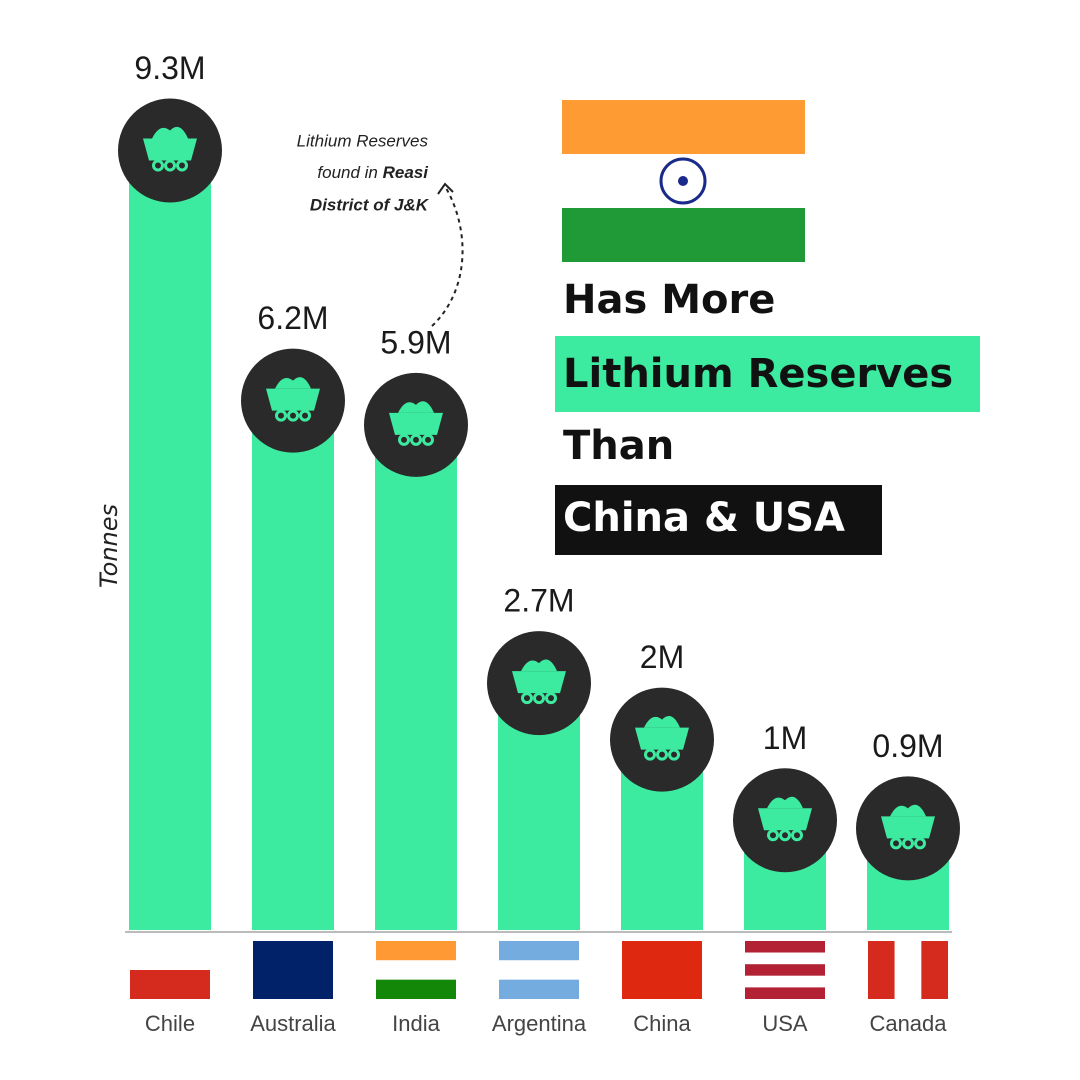 Image resolution: width=1080 pixels, height=1080 pixels. Describe the element at coordinates (447, 257) in the screenshot. I see `annotation-arrow` at that location.